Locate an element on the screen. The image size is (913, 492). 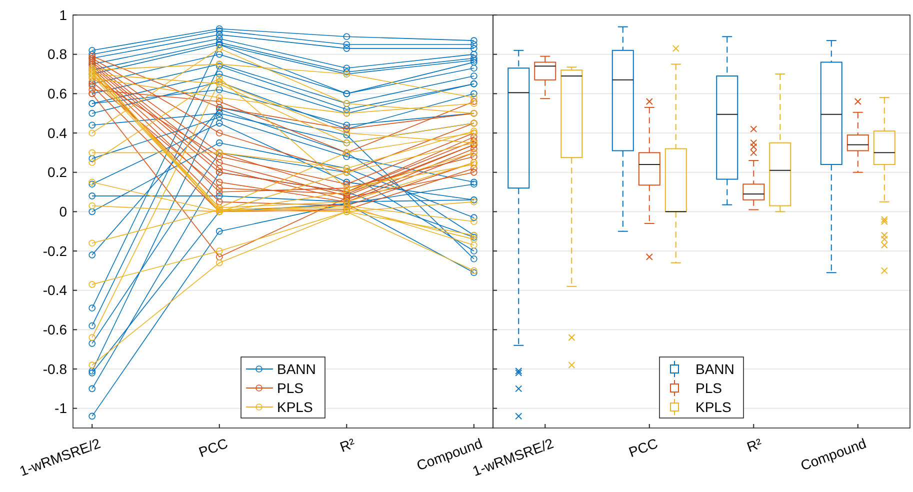
y-tick-label: 0 is located at coordinates (63, 212).